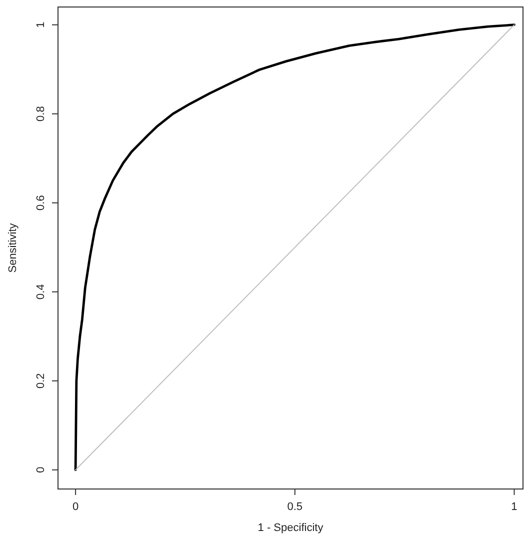  I want to click on y-tick-label: 0.2, so click(41, 380).